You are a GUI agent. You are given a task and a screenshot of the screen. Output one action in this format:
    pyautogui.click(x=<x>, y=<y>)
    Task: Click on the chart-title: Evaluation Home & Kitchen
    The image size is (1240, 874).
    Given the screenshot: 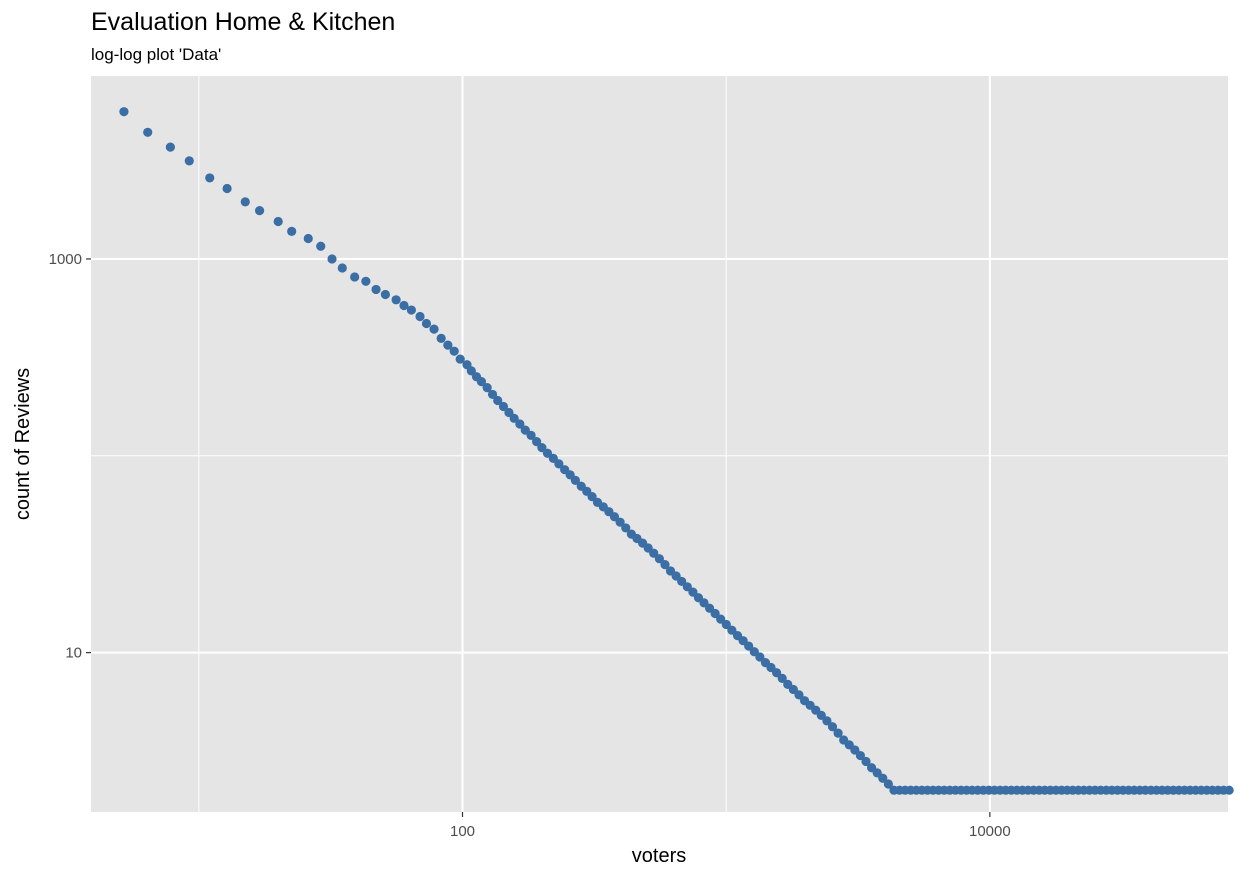 What is the action you would take?
    pyautogui.click(x=243, y=22)
    